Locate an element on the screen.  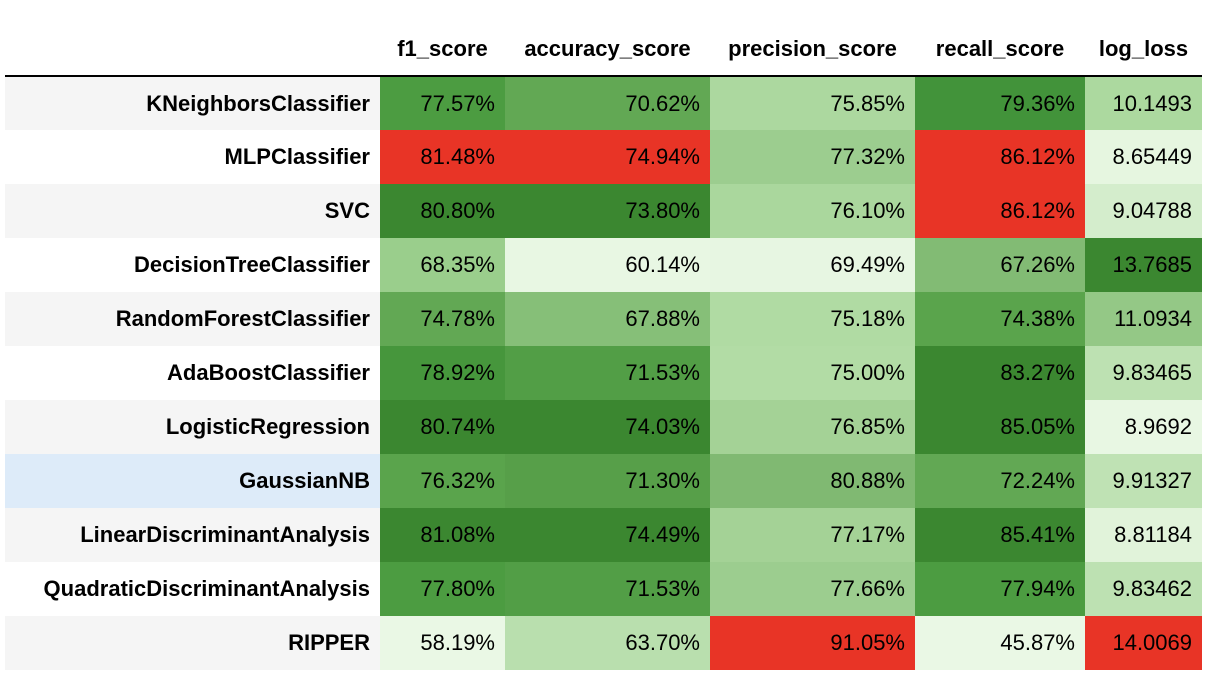
metric-cell: 77.17% is located at coordinates (812, 535).